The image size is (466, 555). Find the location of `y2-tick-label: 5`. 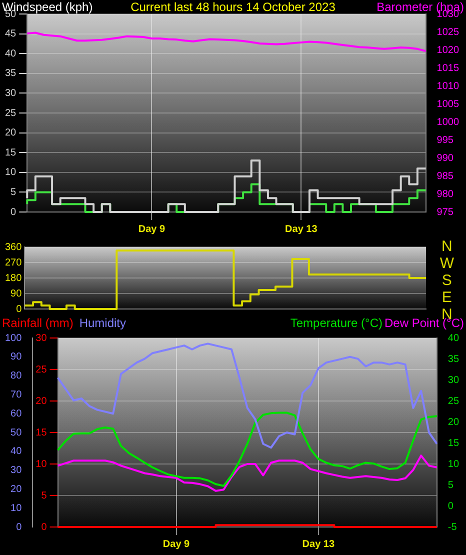

y2-tick-label: 5 is located at coordinates (451, 485).